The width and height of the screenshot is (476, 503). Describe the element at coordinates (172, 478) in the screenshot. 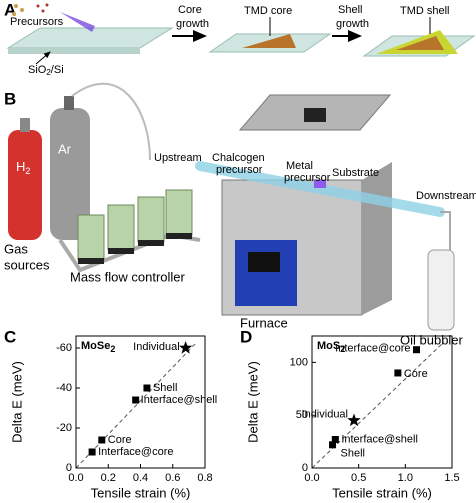

I see `x-tick-label: 0.6` at that location.